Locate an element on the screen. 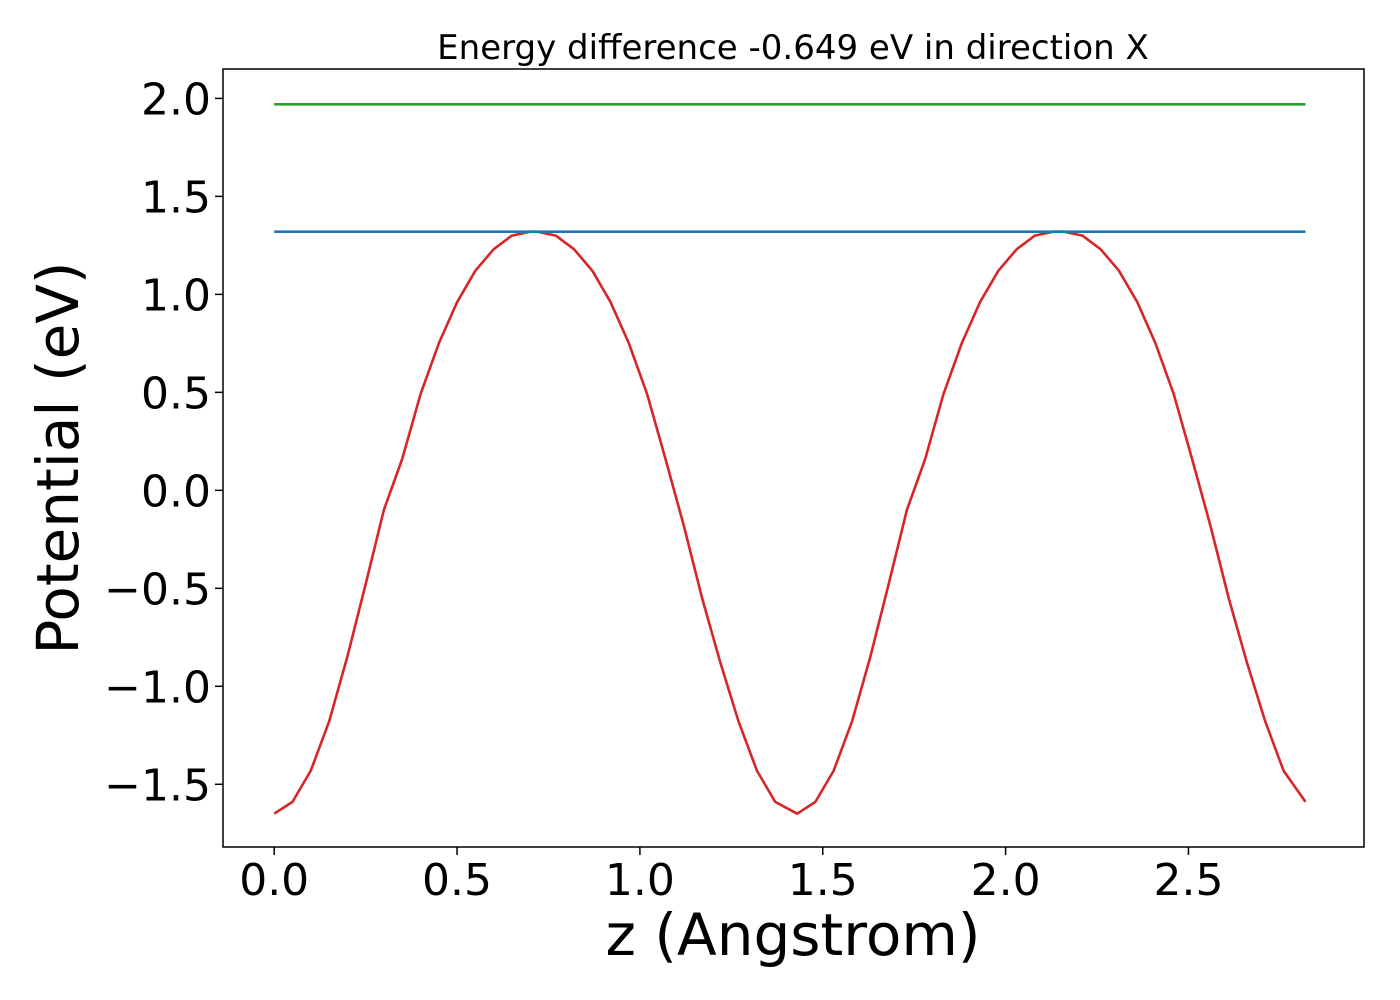 The height and width of the screenshot is (1000, 1400). y-tick-label: 2.0 is located at coordinates (176, 99).